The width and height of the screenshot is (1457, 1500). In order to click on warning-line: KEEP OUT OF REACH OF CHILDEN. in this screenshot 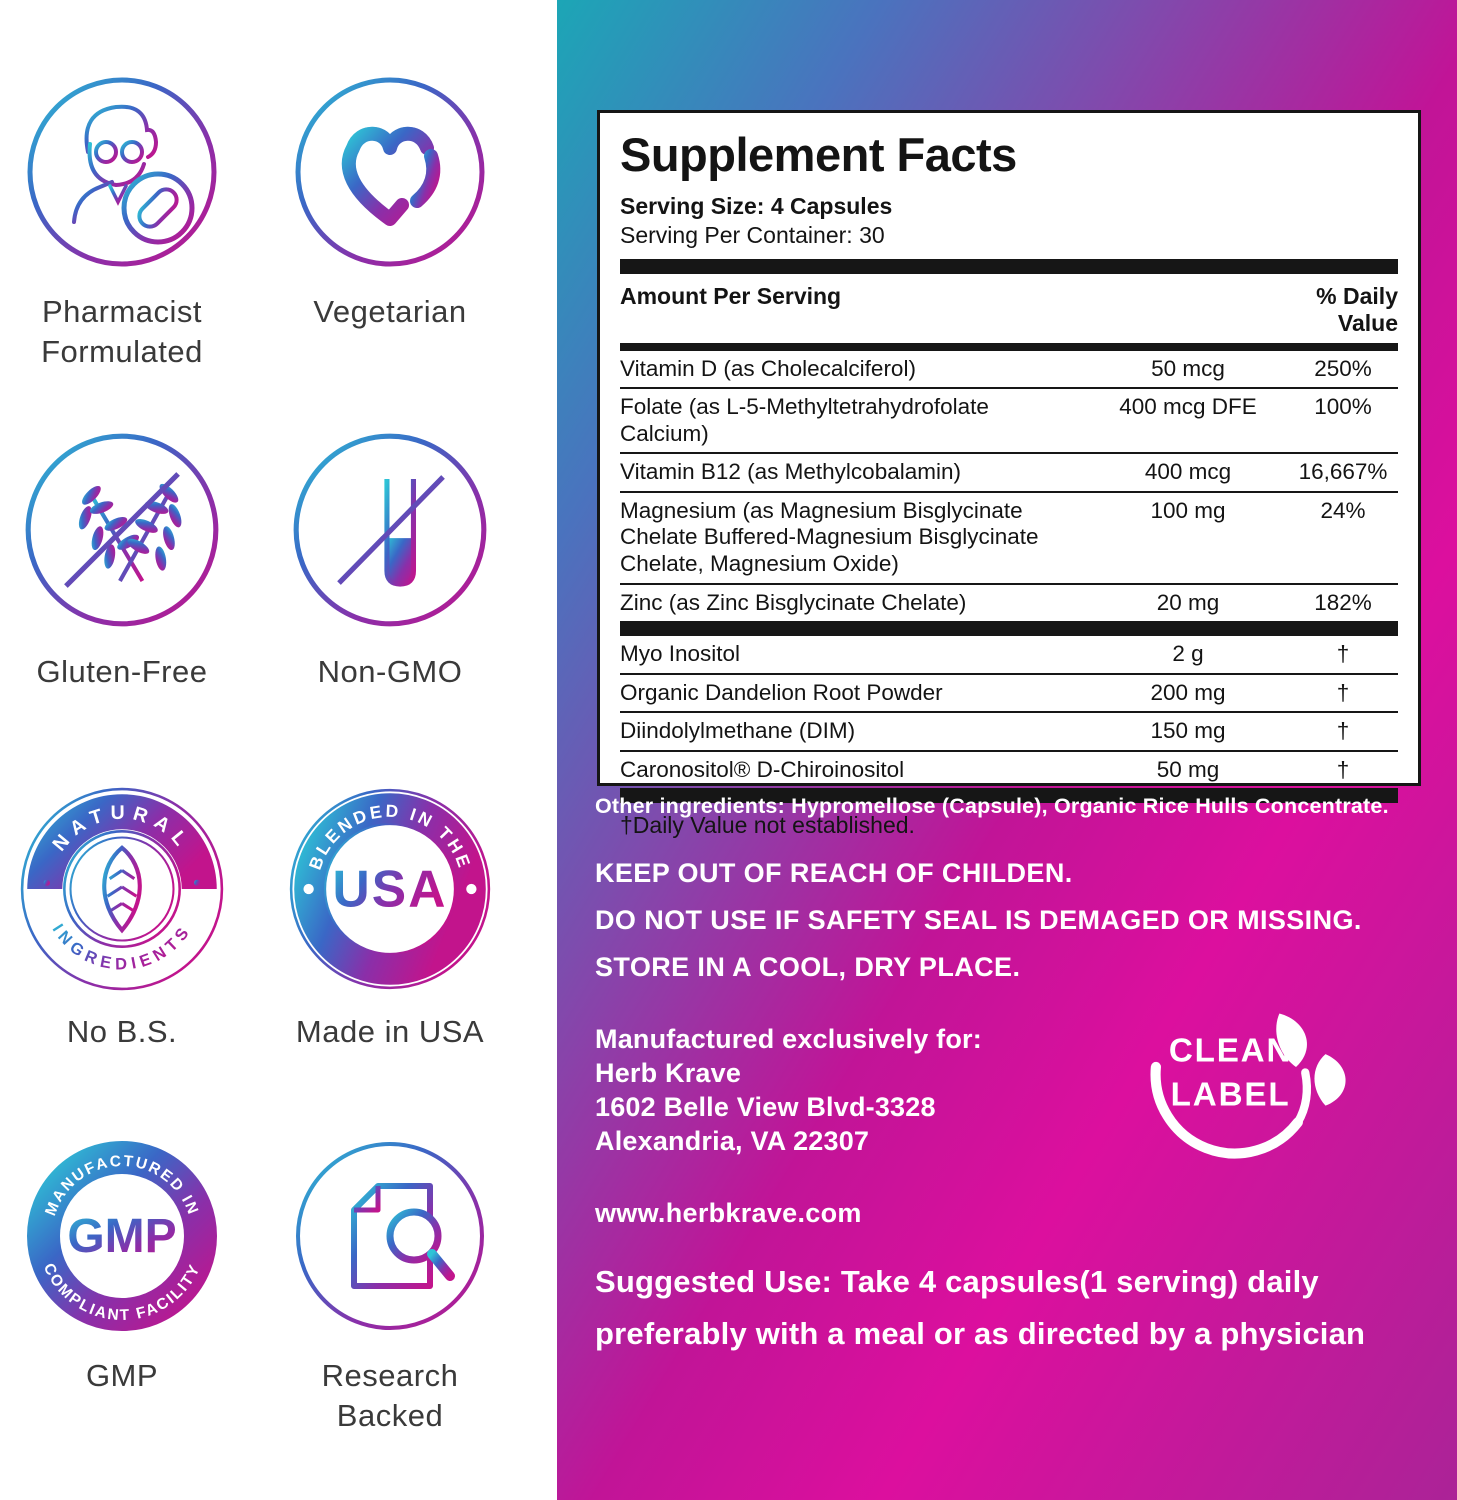, I will do `click(834, 873)`.